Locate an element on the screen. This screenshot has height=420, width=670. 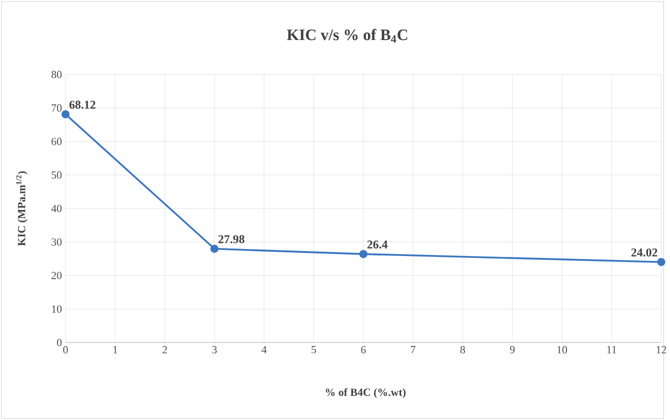
y-tick-label: 70 is located at coordinates (57, 108).